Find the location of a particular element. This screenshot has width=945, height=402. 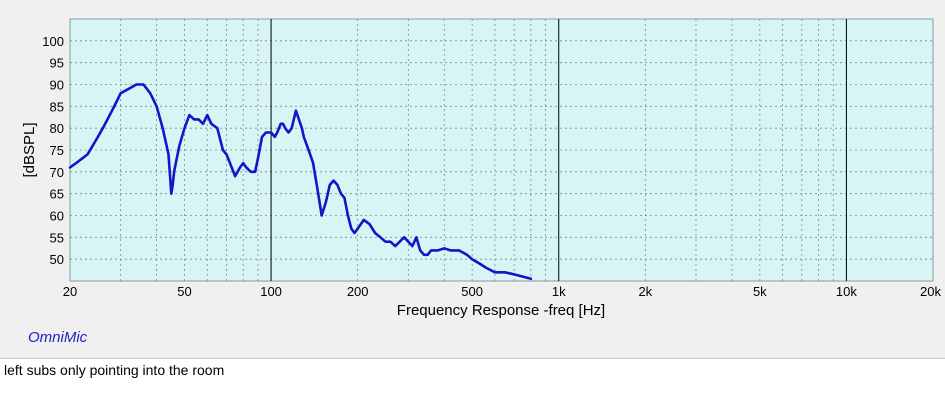

omnimic-brand-label: OmniMic is located at coordinates (58, 337).